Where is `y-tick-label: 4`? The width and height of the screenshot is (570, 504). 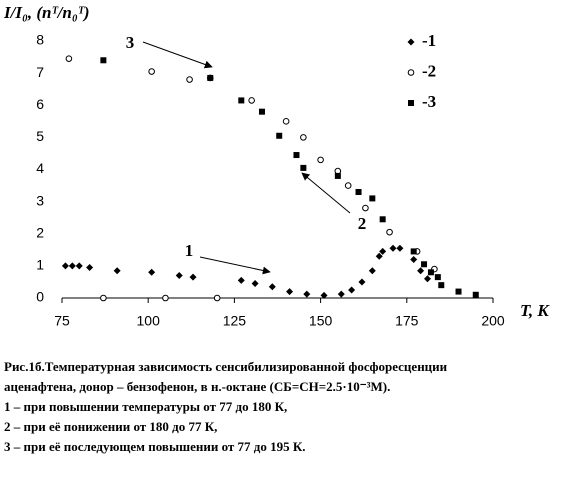
y-tick-label: 4 is located at coordinates (40, 168).